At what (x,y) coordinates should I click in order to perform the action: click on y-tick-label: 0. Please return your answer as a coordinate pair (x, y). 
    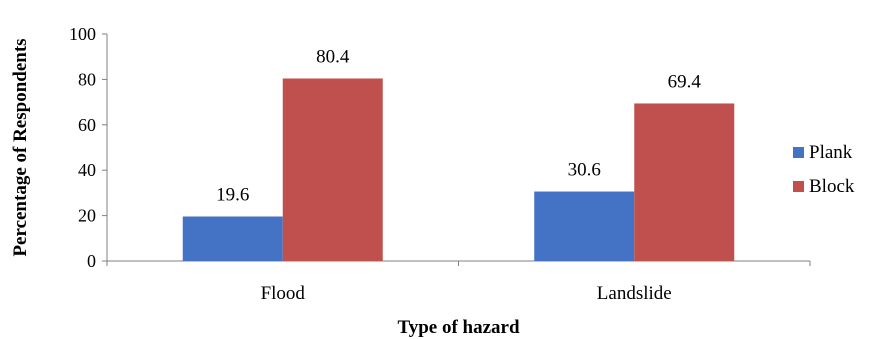
    Looking at the image, I should click on (91, 261).